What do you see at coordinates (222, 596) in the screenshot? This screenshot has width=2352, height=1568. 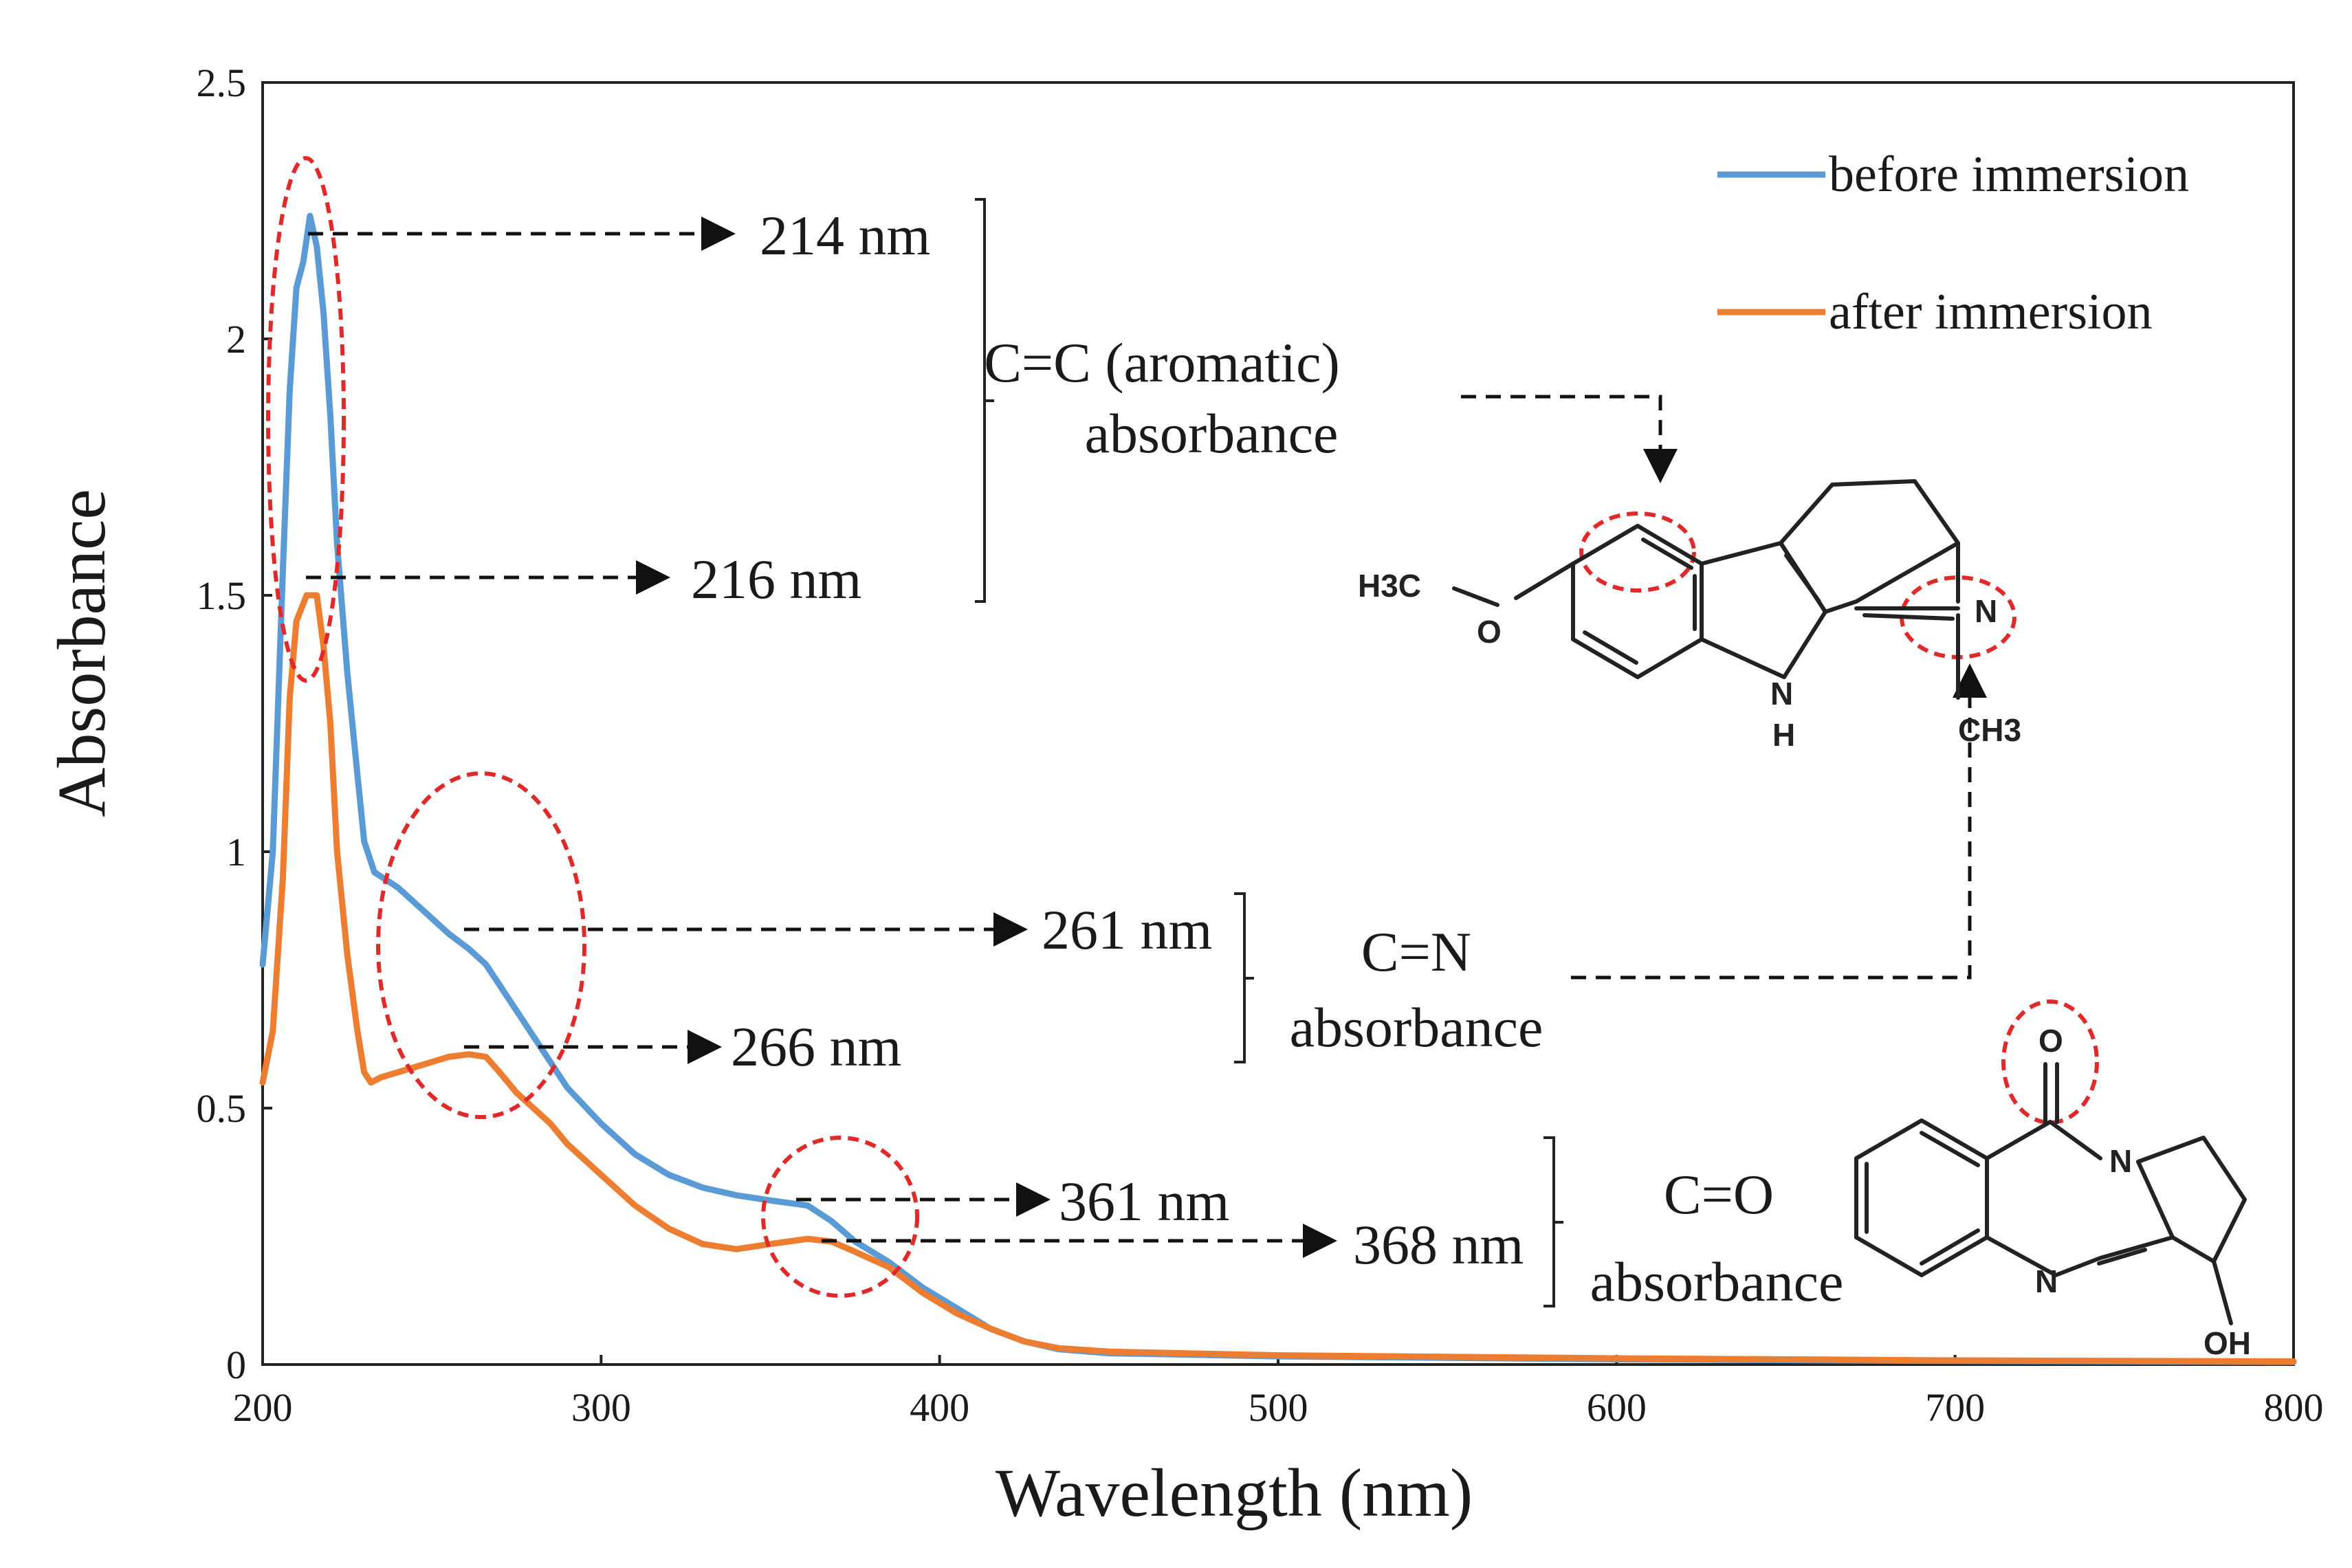 I see `y-tick-label: 1.5` at bounding box center [222, 596].